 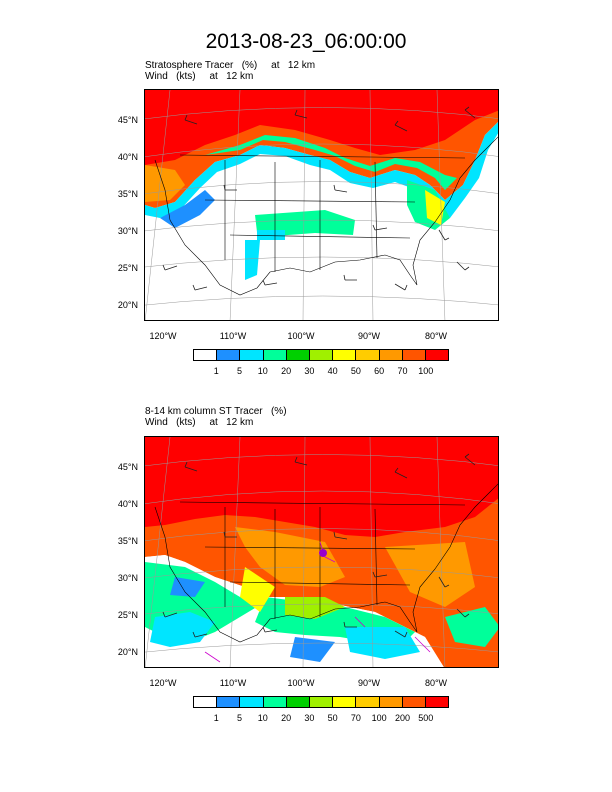 I want to click on panel2-lat-label: 30°N, so click(x=127, y=578).